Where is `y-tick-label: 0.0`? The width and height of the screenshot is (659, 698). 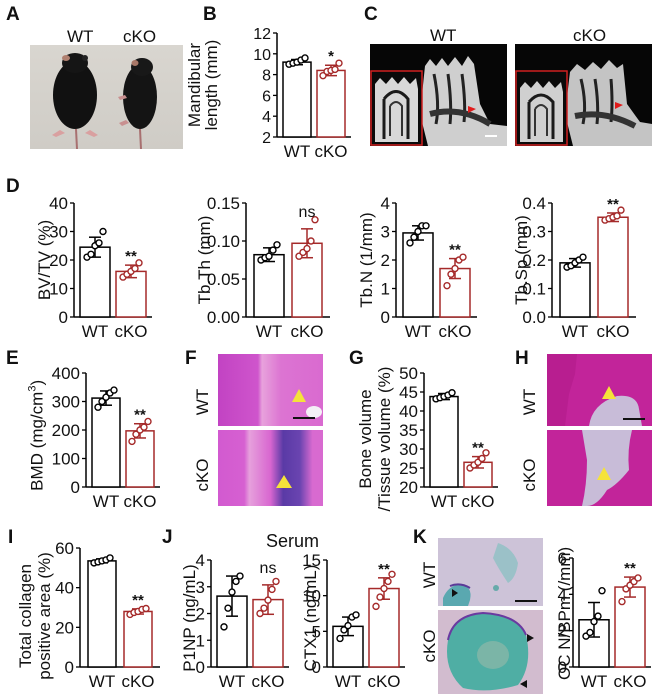
y-tick-label: 0.0 is located at coordinates (534, 317).